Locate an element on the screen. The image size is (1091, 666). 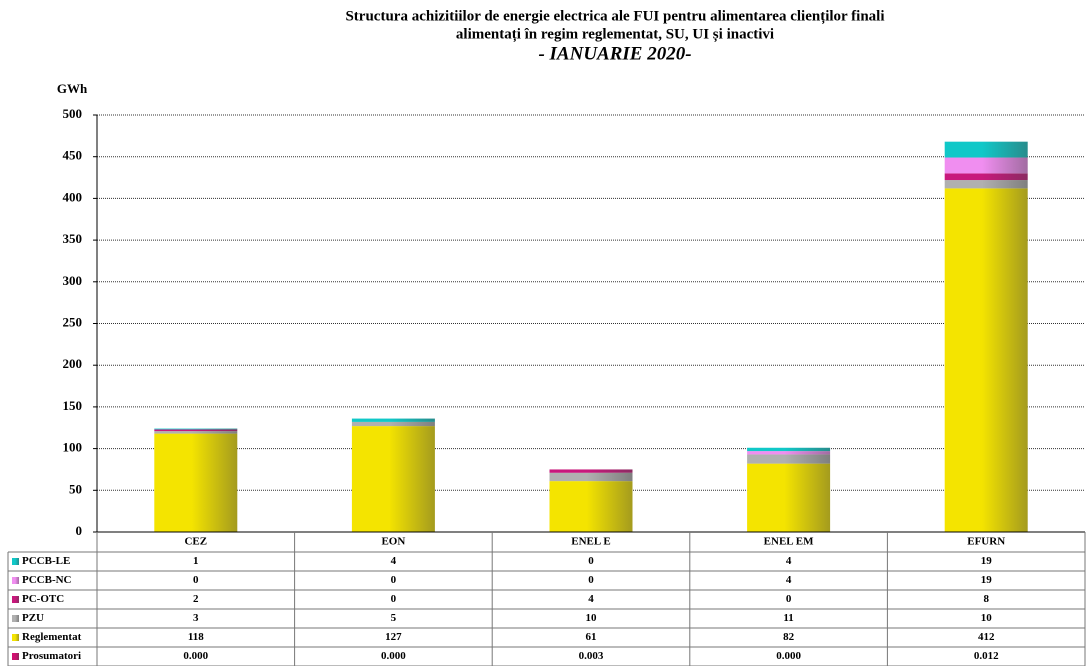
legend-label: PC-OTC is located at coordinates (43, 599).